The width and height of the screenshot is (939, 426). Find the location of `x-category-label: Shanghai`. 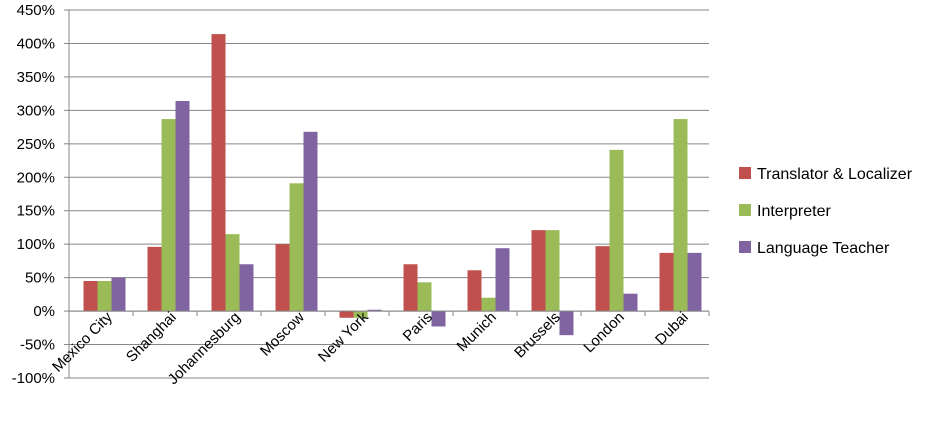

x-category-label: Shanghai is located at coordinates (151, 337).